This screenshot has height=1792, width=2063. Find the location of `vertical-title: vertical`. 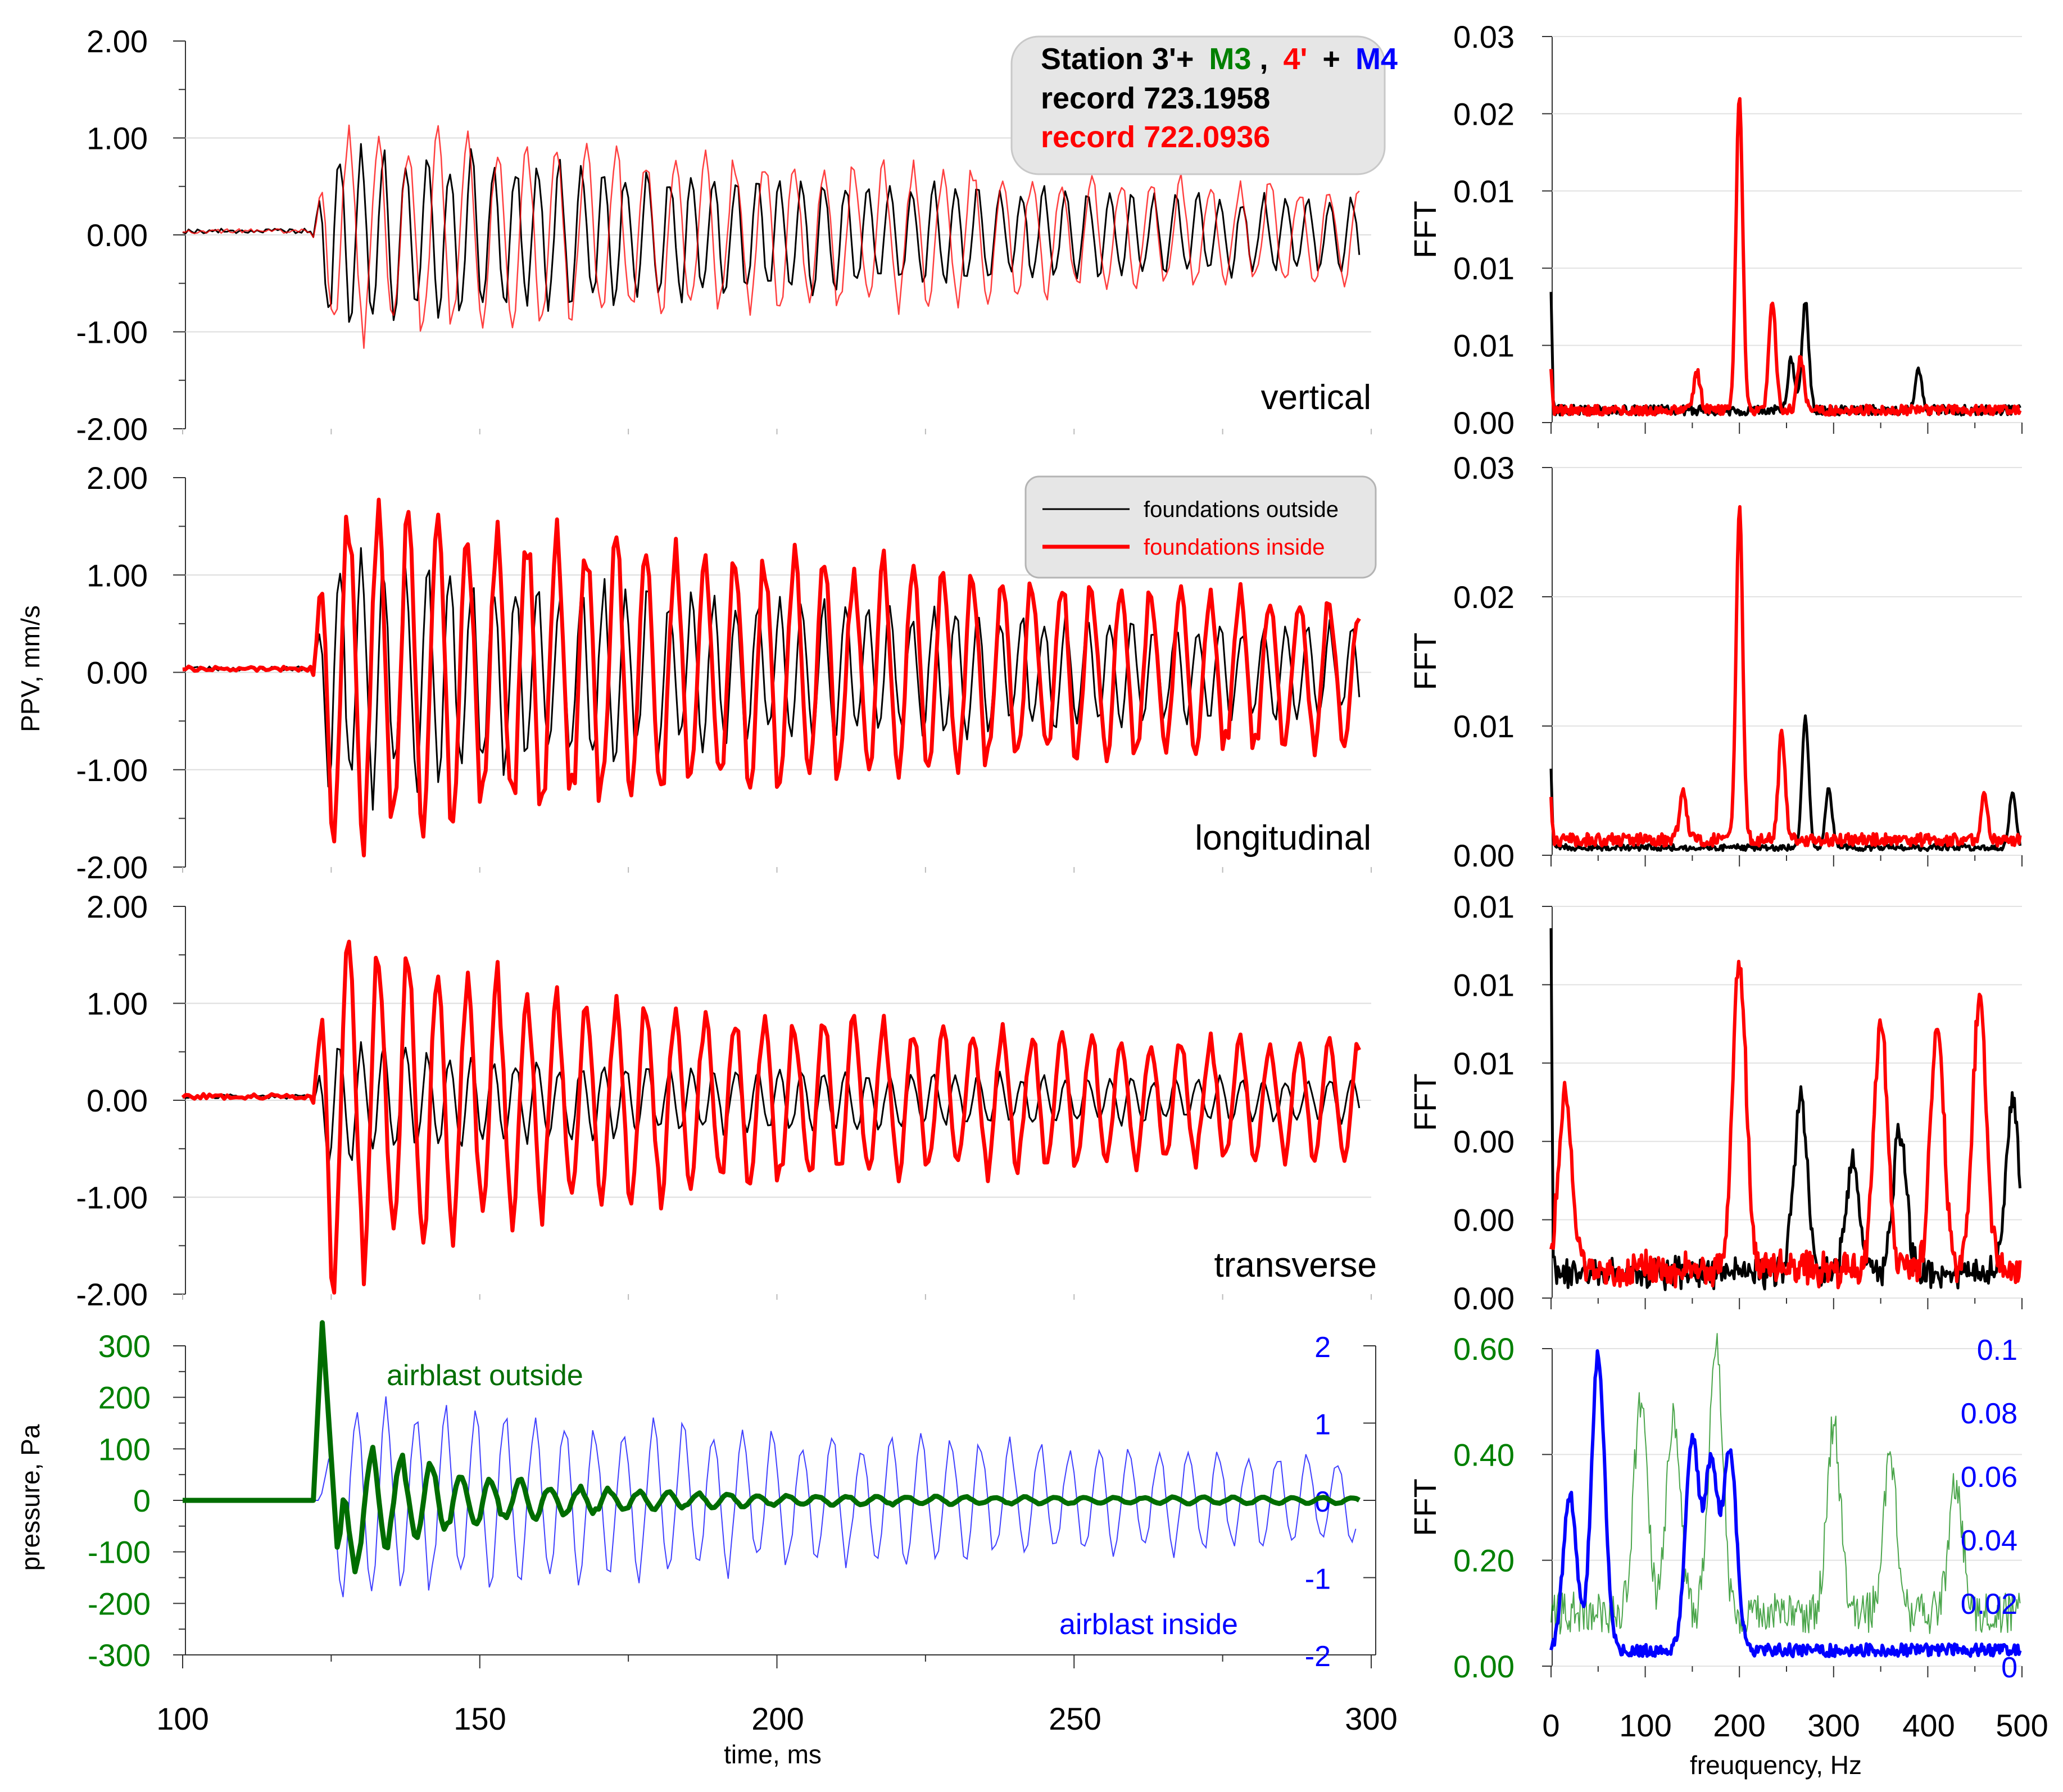

vertical-title: vertical is located at coordinates (1316, 397).